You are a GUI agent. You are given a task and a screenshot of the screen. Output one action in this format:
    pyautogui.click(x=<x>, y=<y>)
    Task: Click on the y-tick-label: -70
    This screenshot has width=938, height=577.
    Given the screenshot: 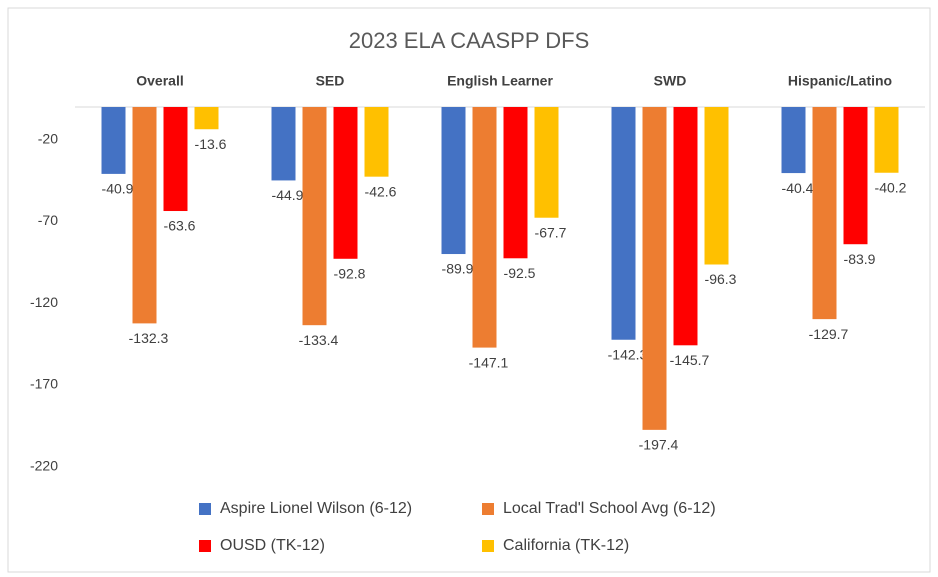 What is the action you would take?
    pyautogui.click(x=48, y=220)
    